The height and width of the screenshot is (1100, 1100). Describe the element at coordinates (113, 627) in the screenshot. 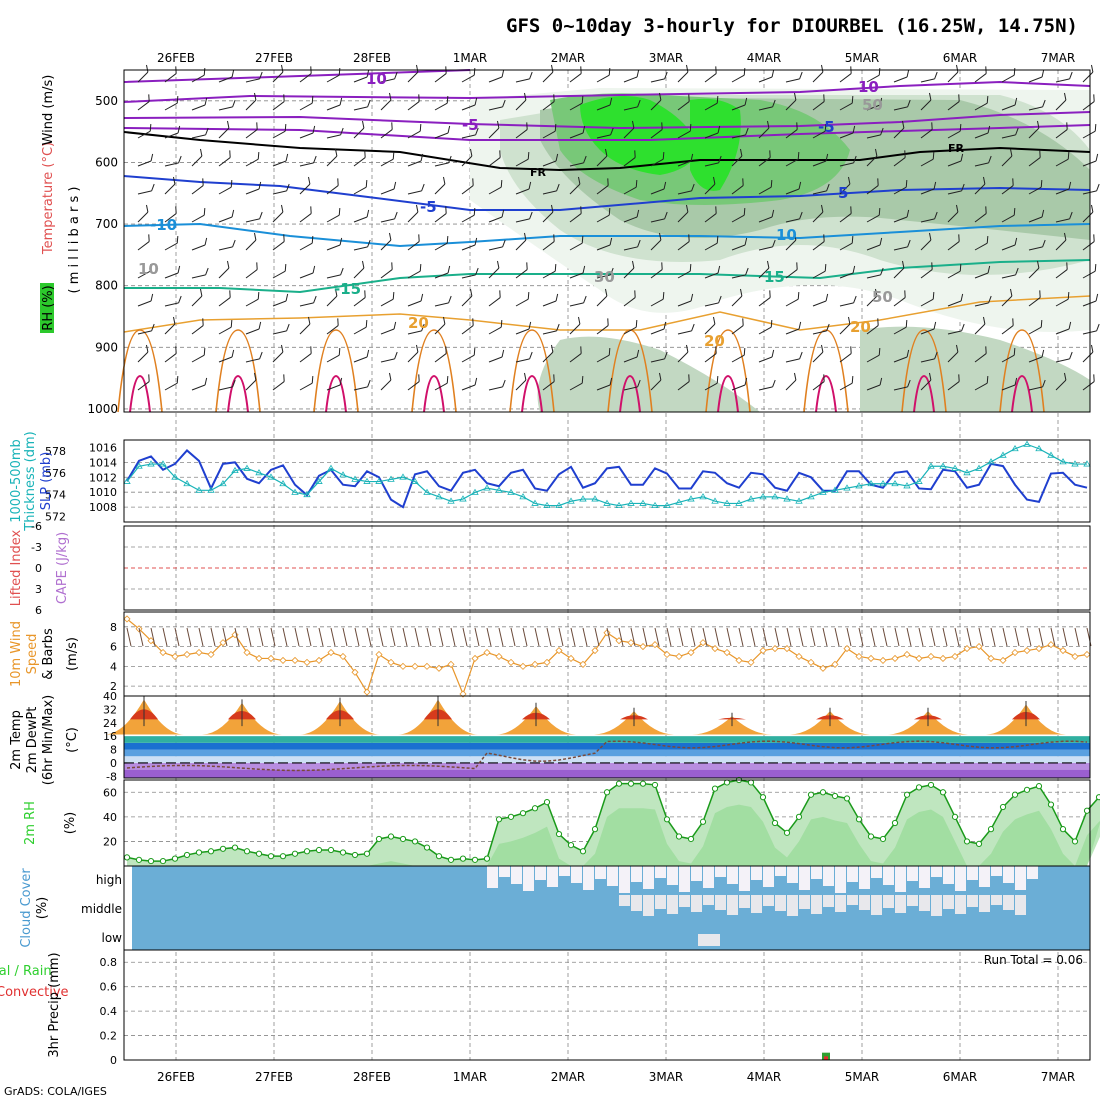

I see `wind-tick-label: 8` at that location.